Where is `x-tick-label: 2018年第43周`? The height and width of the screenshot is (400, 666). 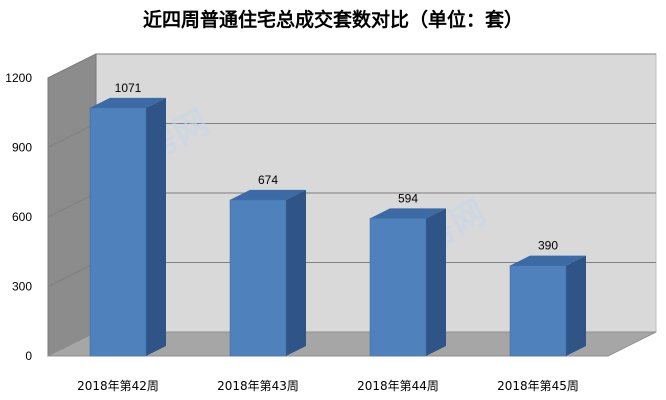
x-tick-label: 2018年第43周 is located at coordinates (258, 386).